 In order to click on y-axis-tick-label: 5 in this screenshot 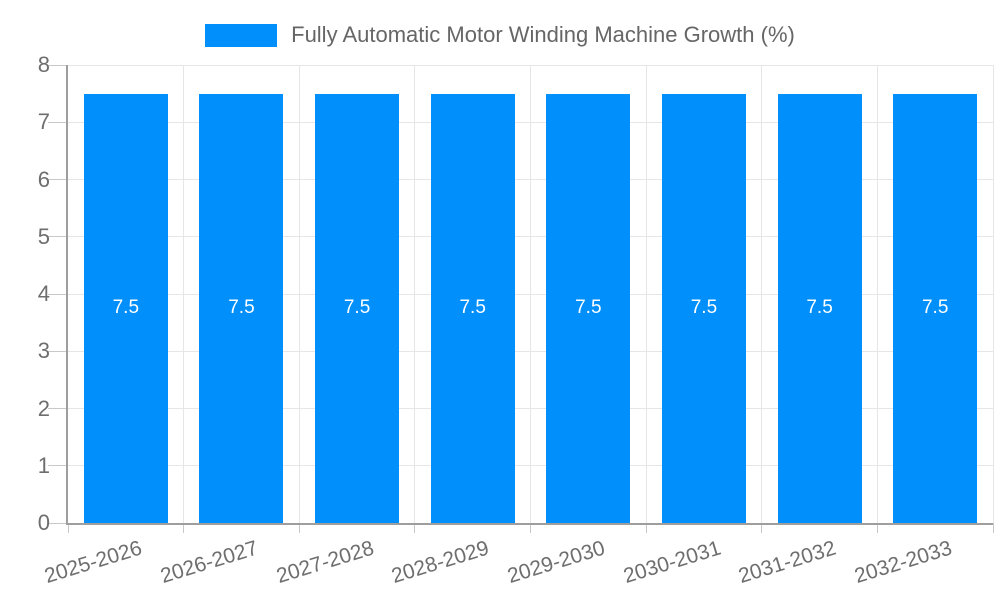, I will do `click(43, 236)`.